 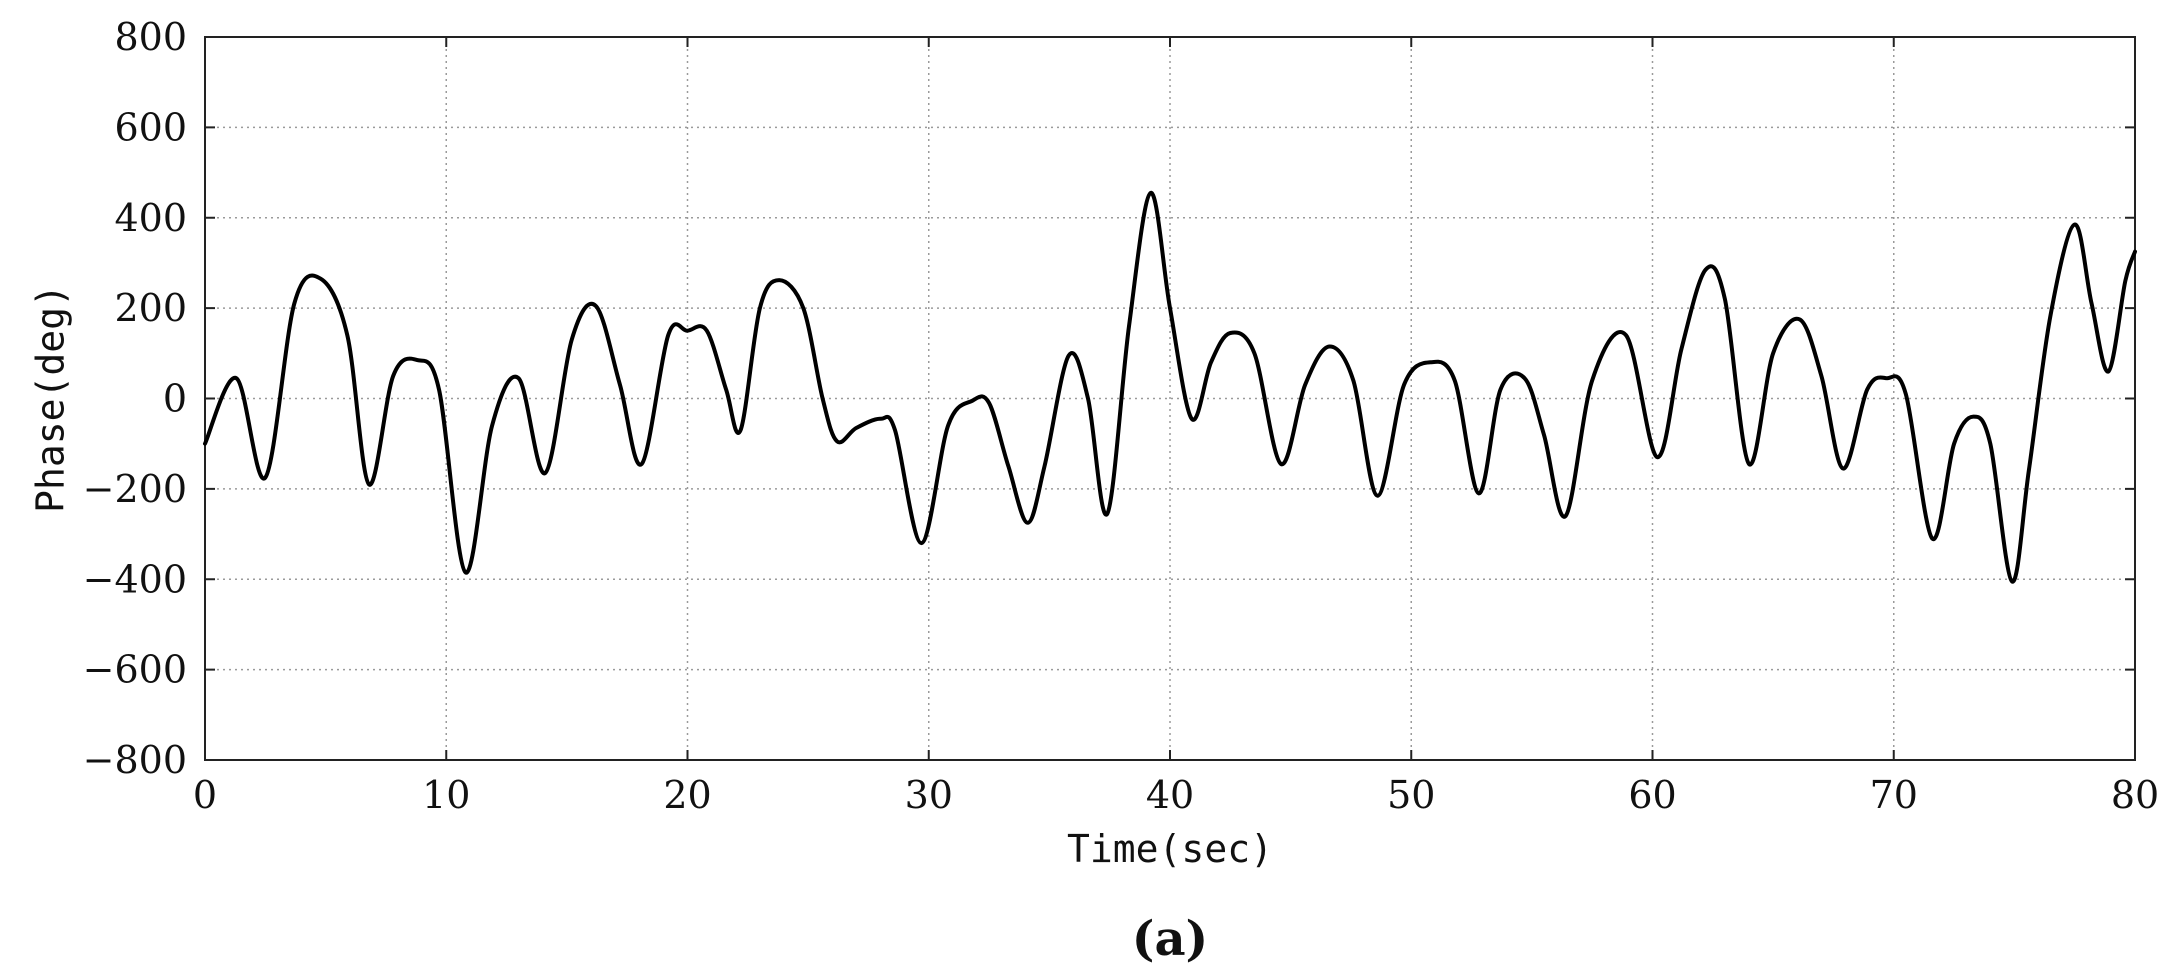 I want to click on y-axis-label: Phase(deg), so click(x=50, y=398).